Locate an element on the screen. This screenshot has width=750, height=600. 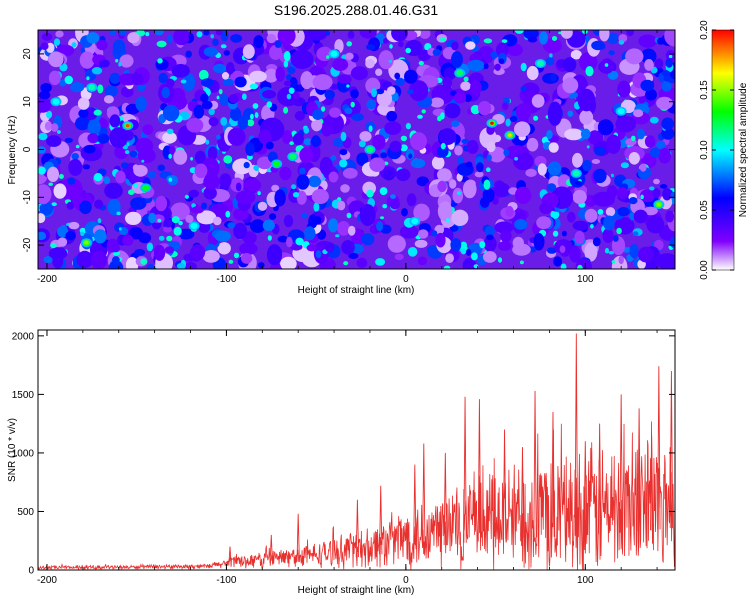
x-tick-label: -200 is located at coordinates (47, 580).